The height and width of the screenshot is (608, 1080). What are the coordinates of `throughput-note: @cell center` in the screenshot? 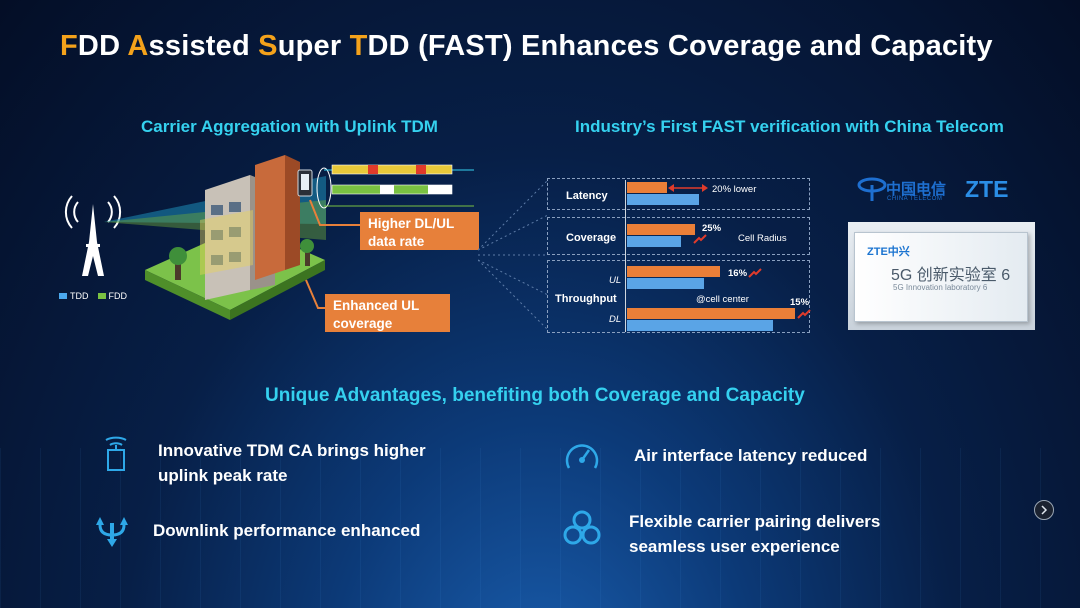 It's located at (722, 299).